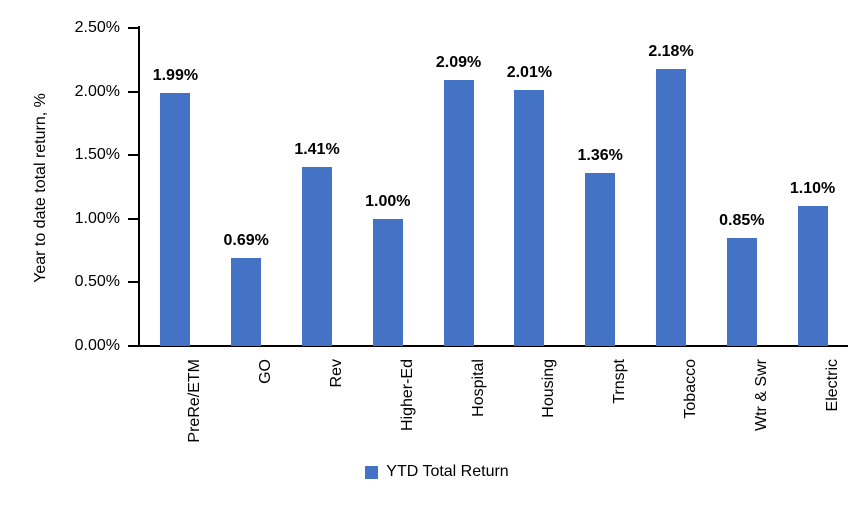 The width and height of the screenshot is (852, 513). What do you see at coordinates (97, 218) in the screenshot?
I see `y-tick-label: 1.00%` at bounding box center [97, 218].